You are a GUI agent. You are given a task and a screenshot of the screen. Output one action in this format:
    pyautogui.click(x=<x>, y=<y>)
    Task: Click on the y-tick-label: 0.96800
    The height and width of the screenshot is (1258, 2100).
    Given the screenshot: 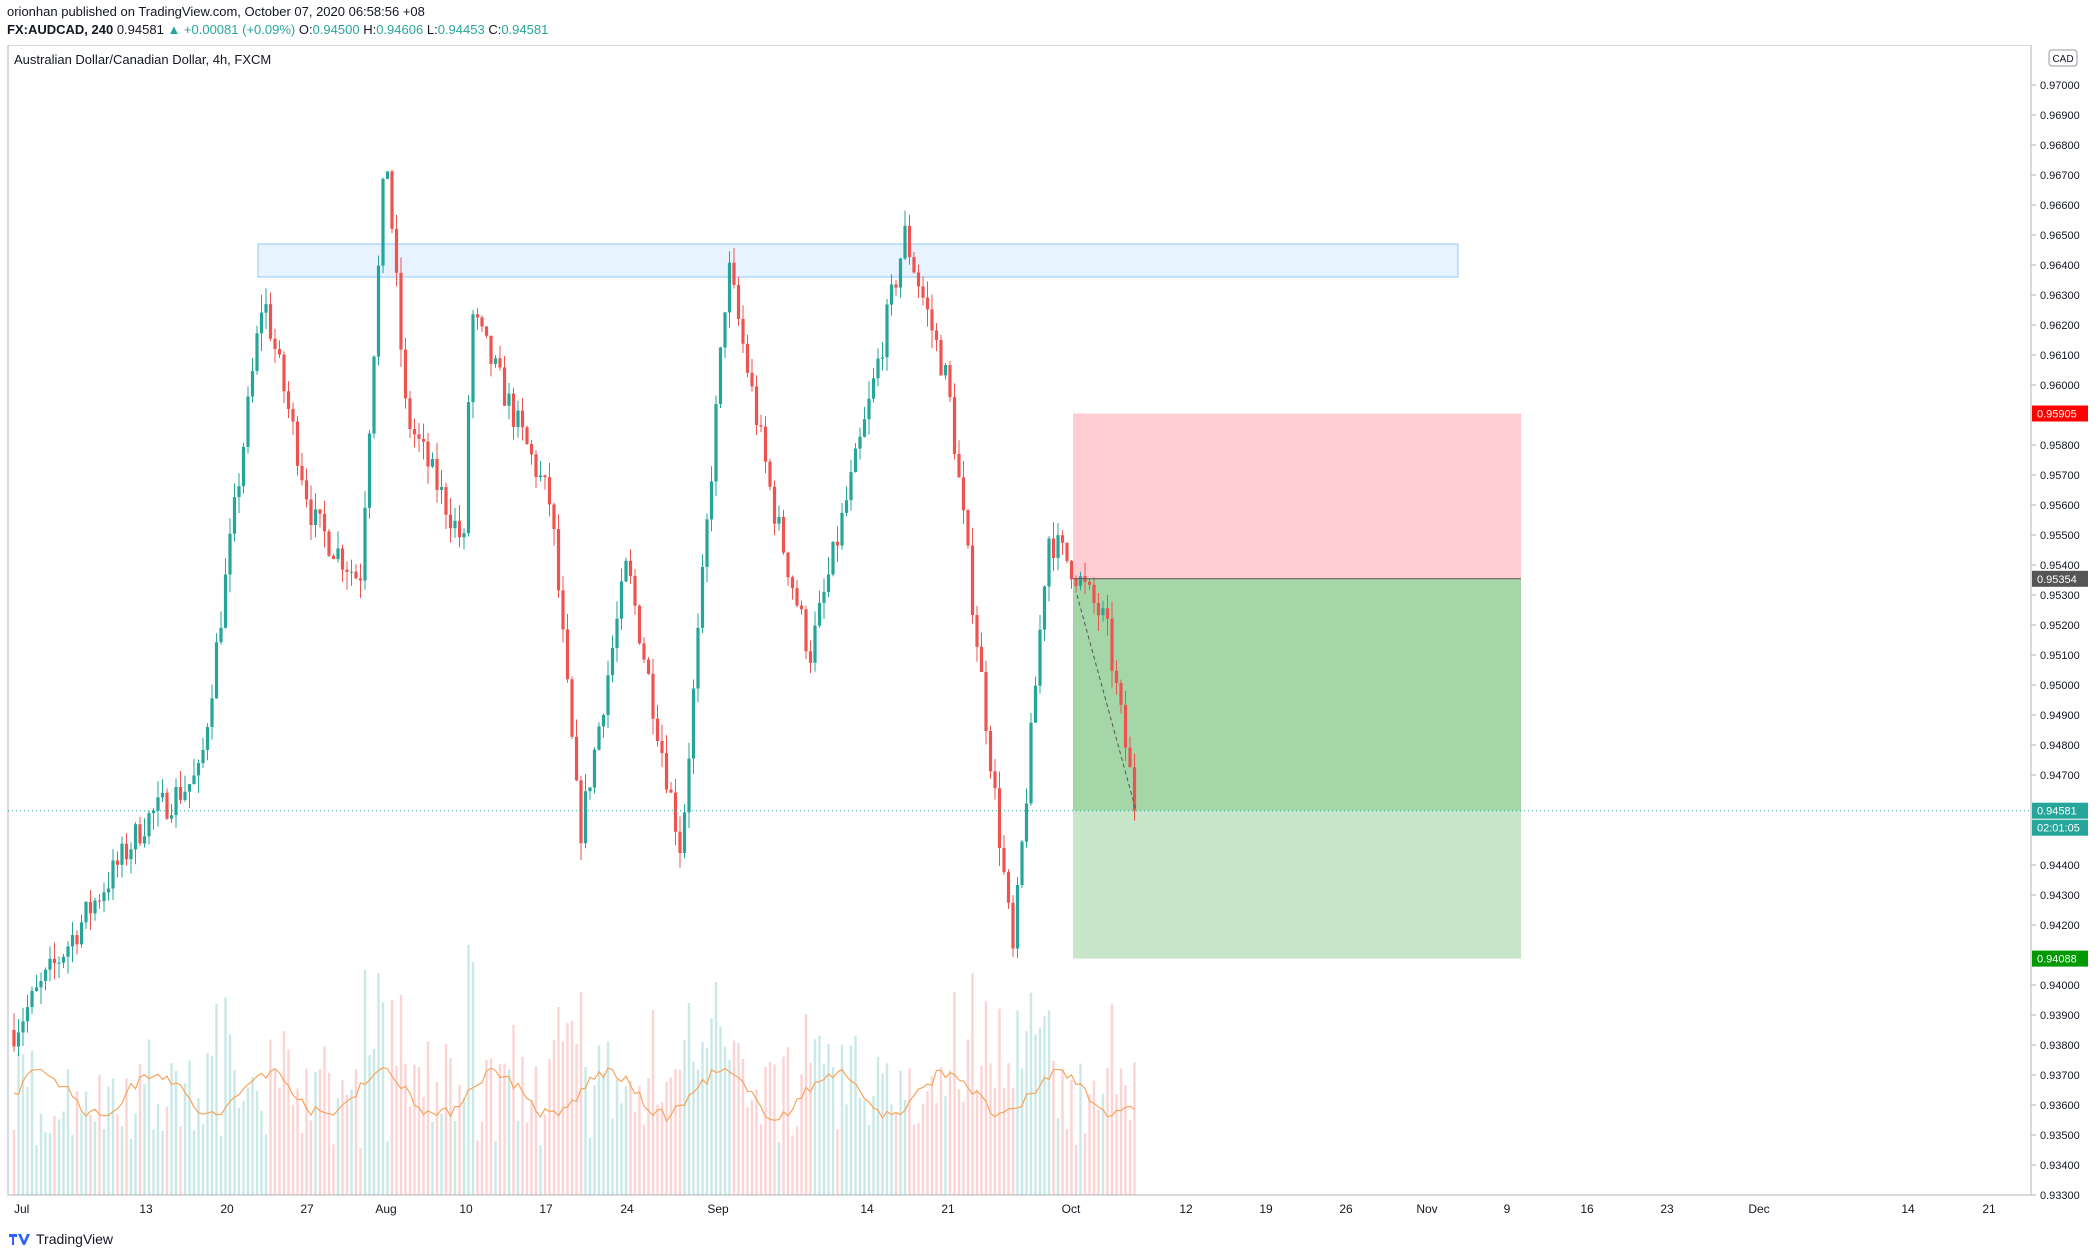 What is the action you would take?
    pyautogui.click(x=2060, y=146)
    